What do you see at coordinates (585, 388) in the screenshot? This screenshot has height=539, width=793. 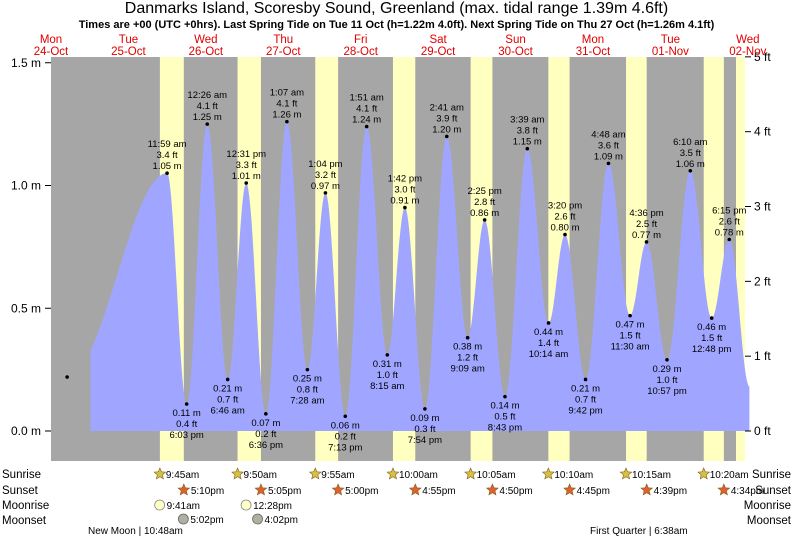 I see `extreme-metres: 0.21 m` at bounding box center [585, 388].